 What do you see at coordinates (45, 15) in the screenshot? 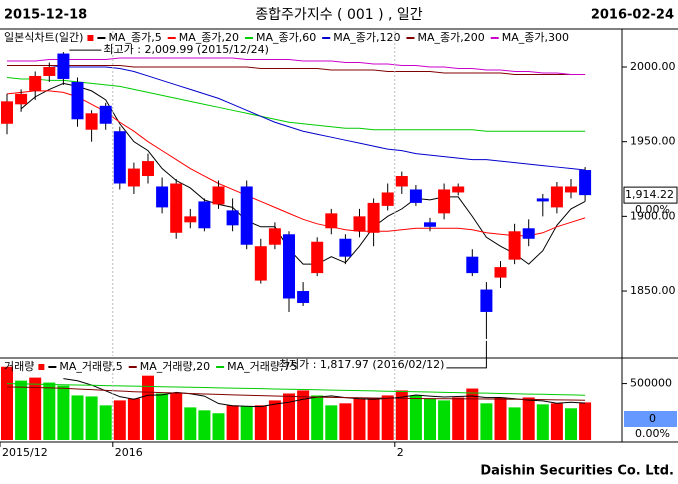
I see `start-date: 2015-12-18` at bounding box center [45, 15].